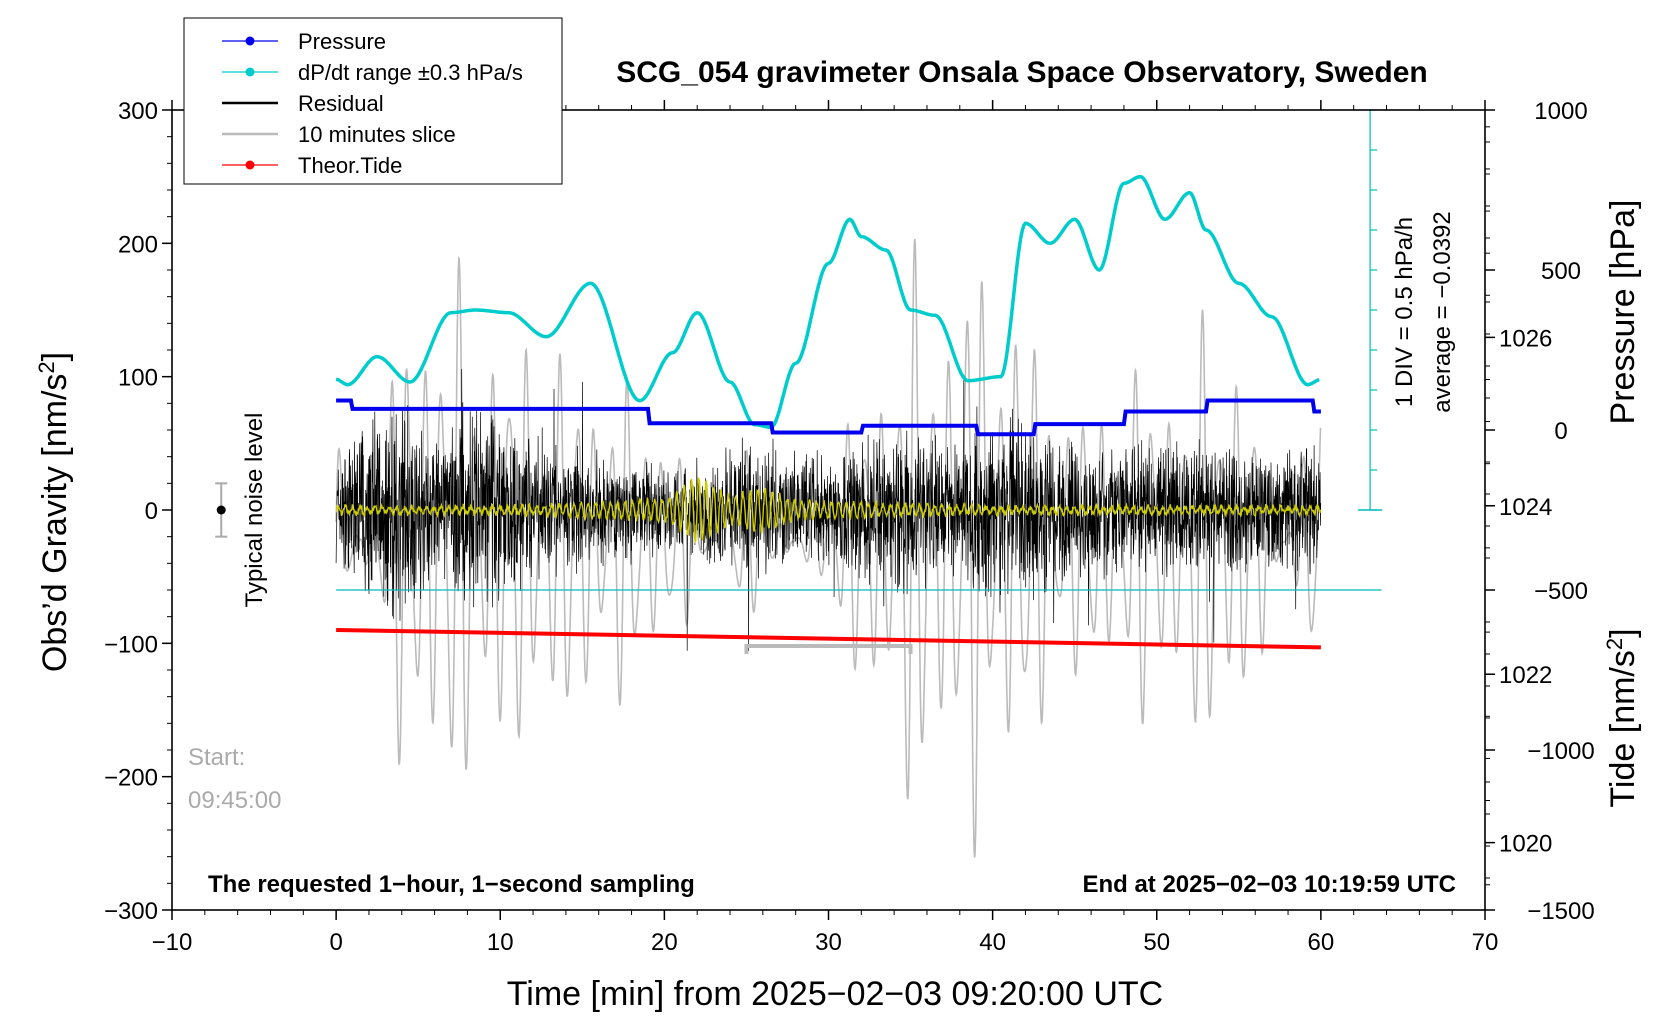 The width and height of the screenshot is (1676, 1020). What do you see at coordinates (827, 302) in the screenshot?
I see `dpdt-line` at bounding box center [827, 302].